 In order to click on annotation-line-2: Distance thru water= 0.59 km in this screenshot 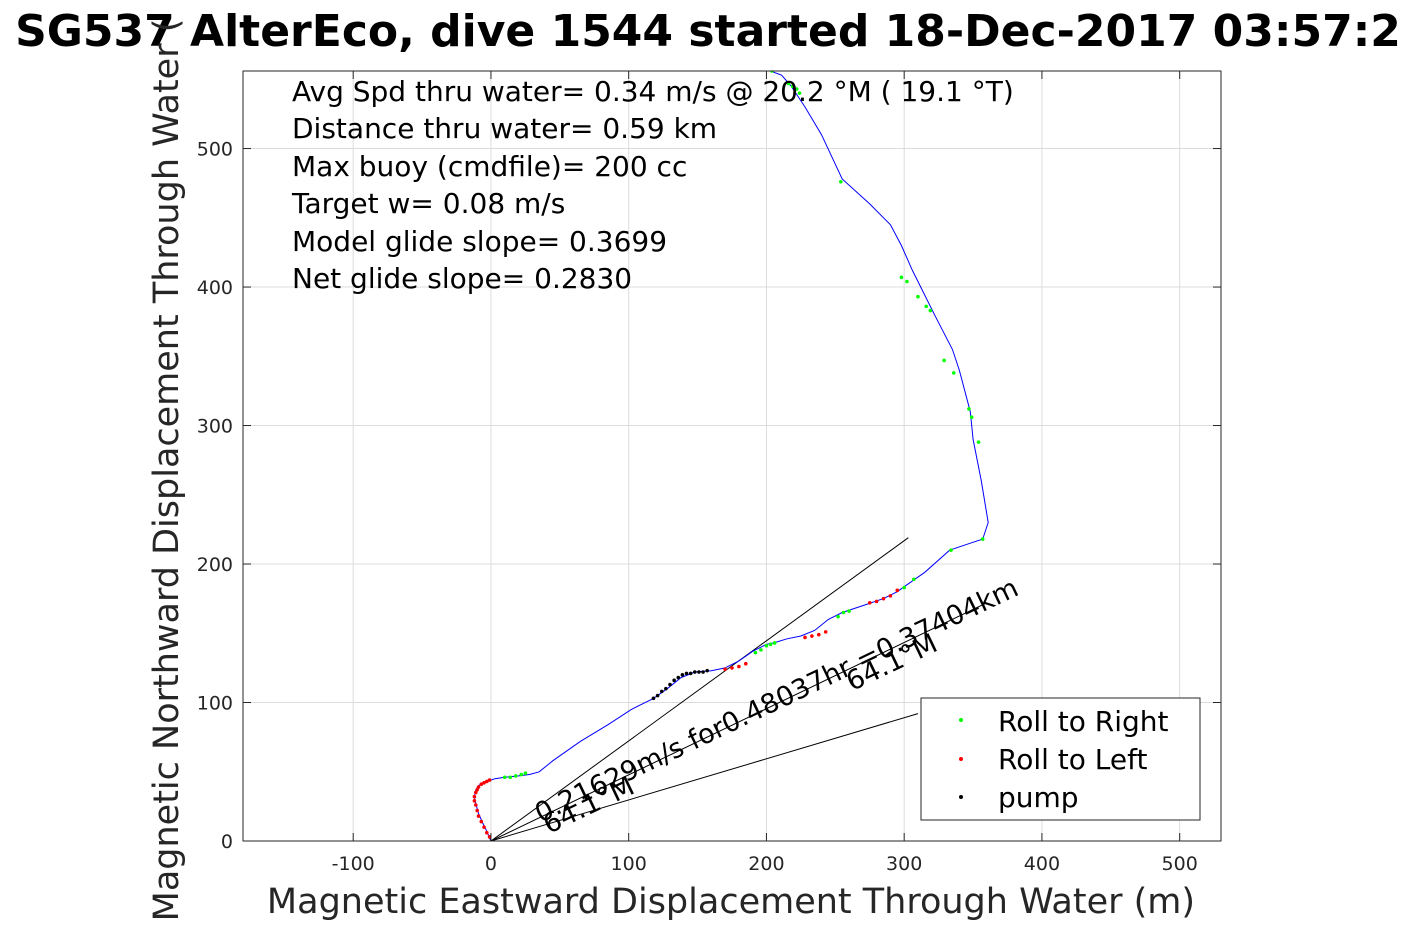, I will do `click(504, 128)`.